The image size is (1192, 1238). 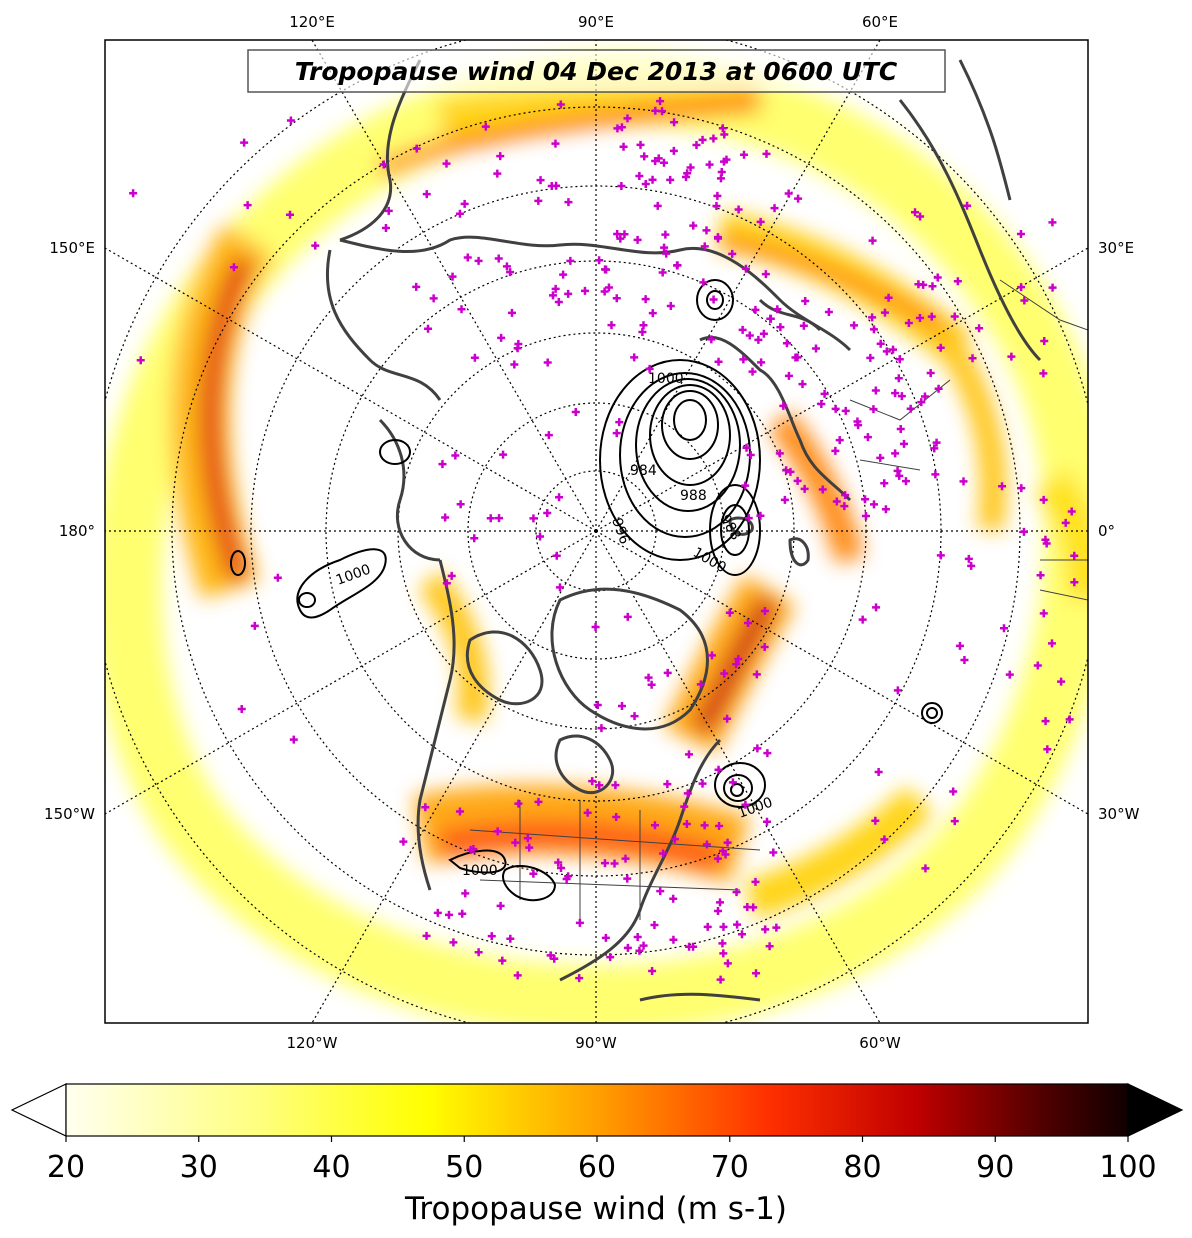 What do you see at coordinates (730, 1167) in the screenshot?
I see `colorbar-tick-label: 70` at bounding box center [730, 1167].